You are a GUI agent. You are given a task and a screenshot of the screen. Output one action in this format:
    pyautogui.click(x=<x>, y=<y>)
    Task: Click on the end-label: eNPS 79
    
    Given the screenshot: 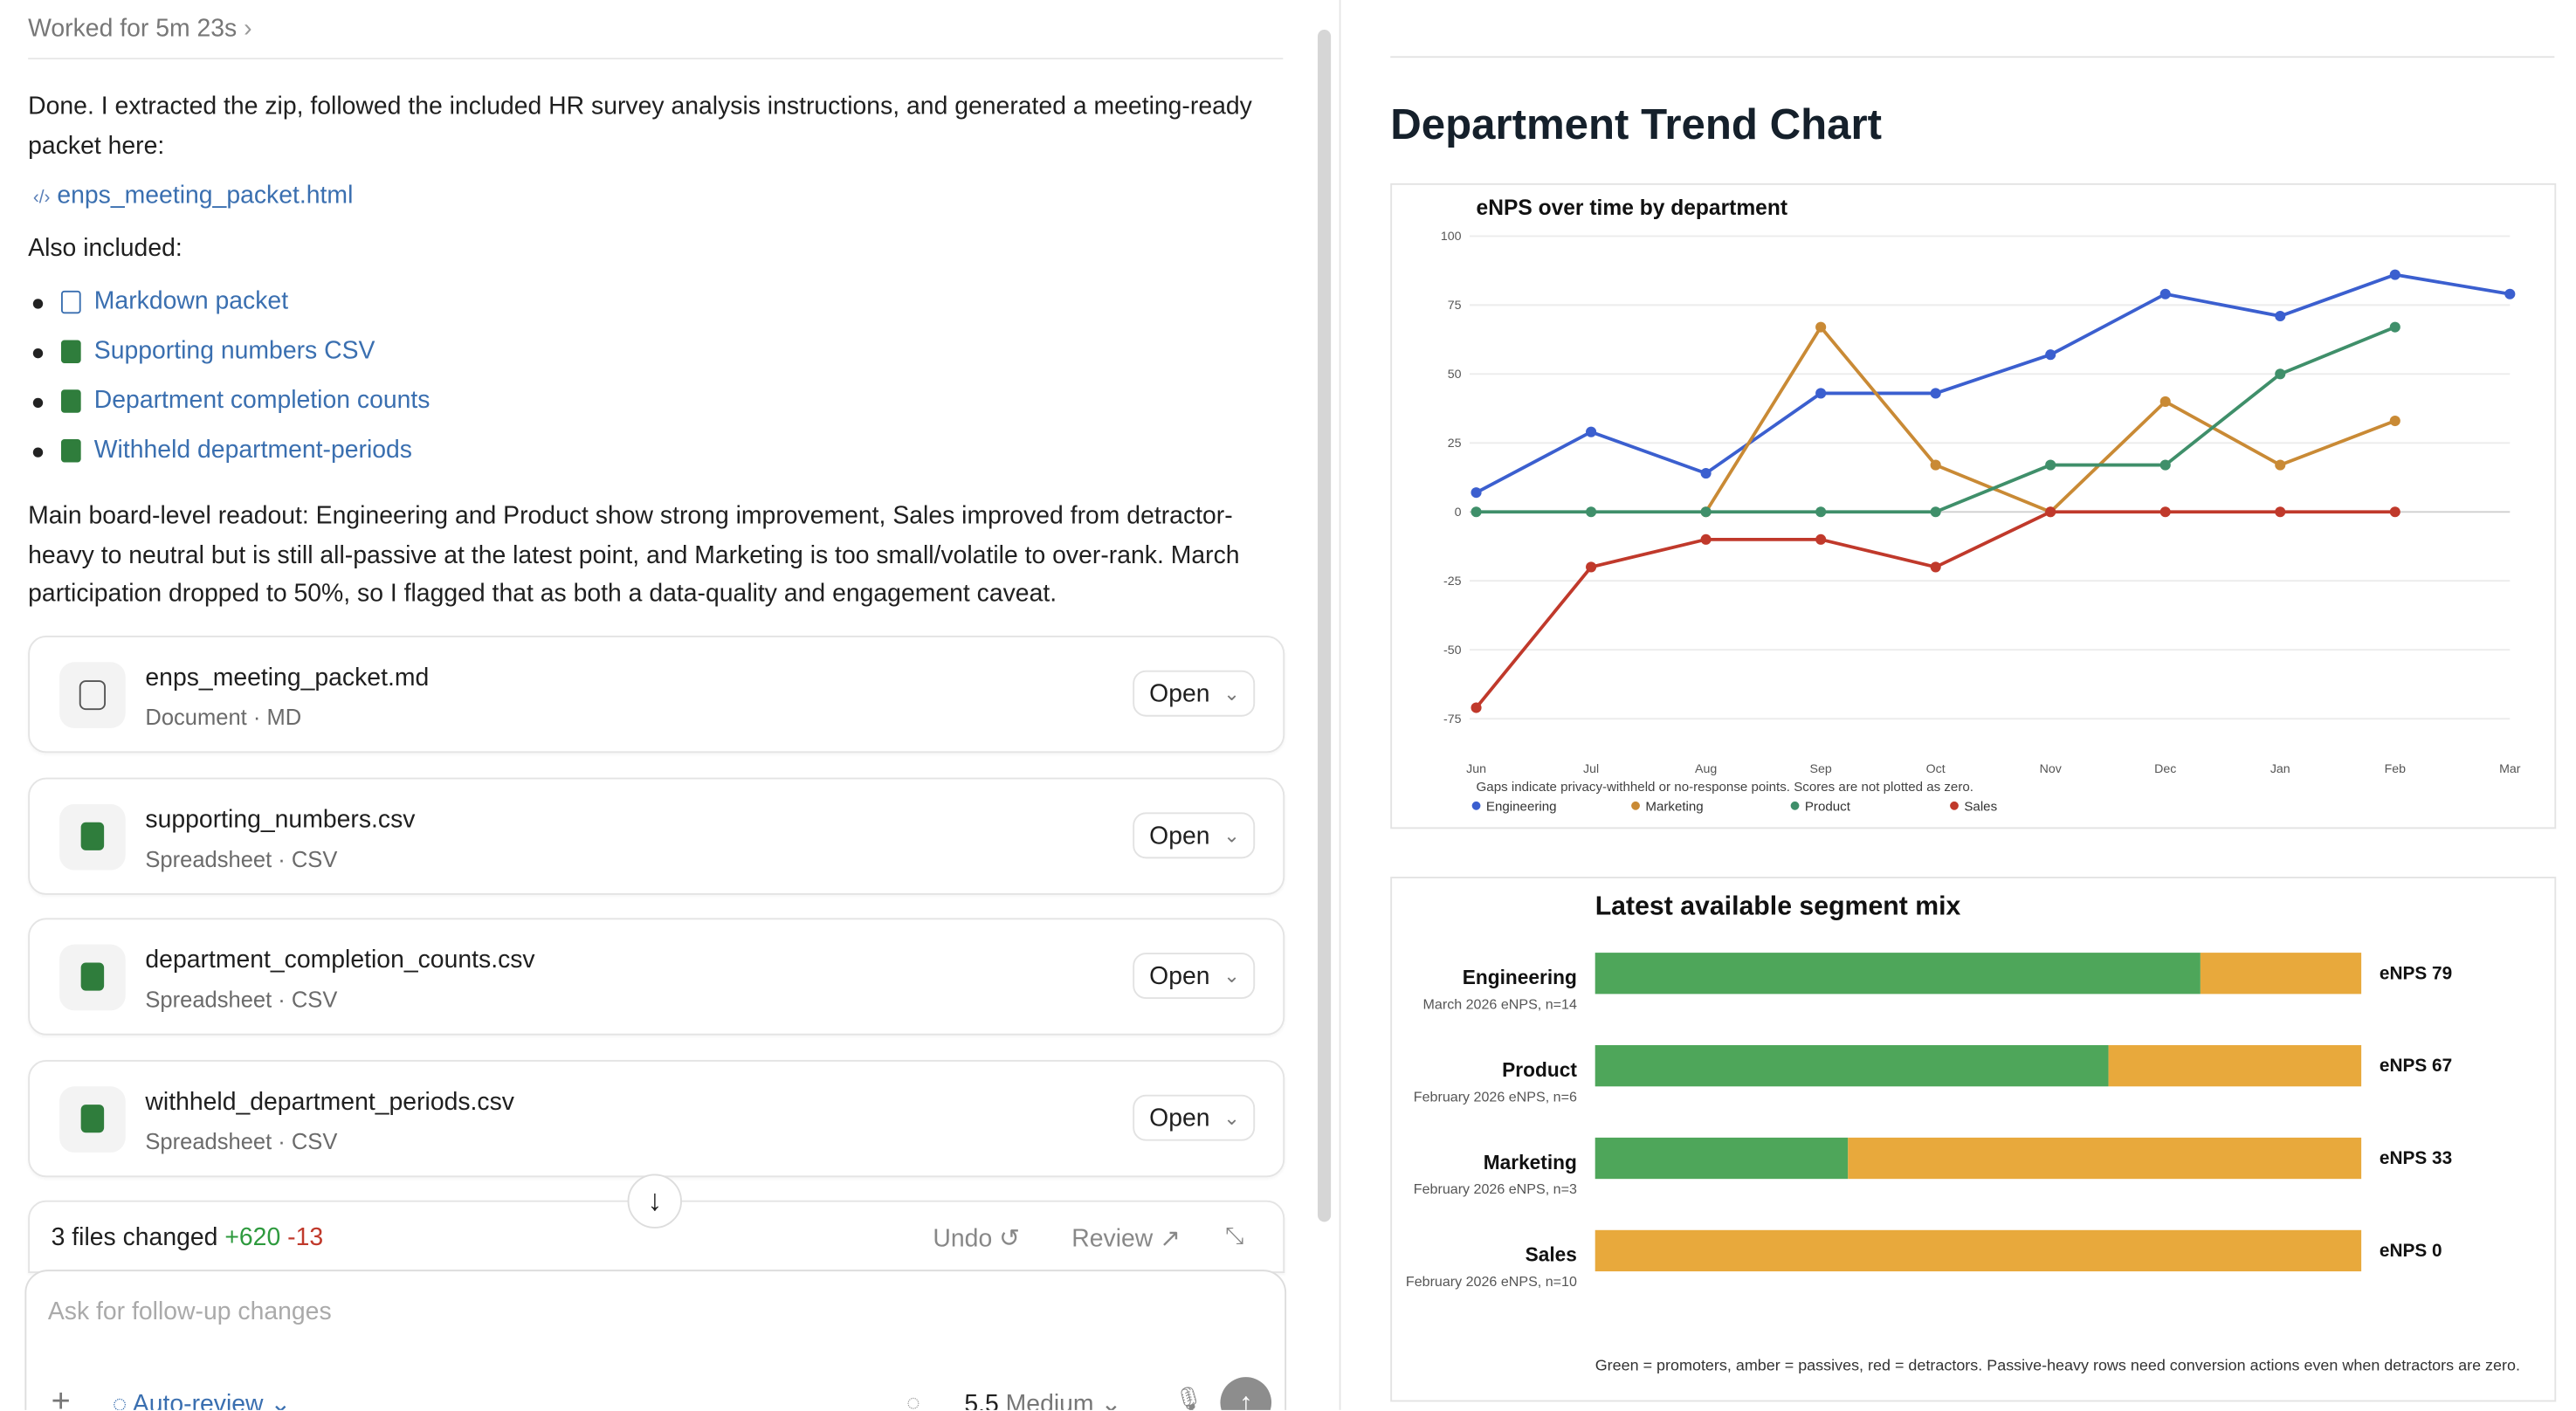 What is the action you would take?
    pyautogui.click(x=2416, y=973)
    